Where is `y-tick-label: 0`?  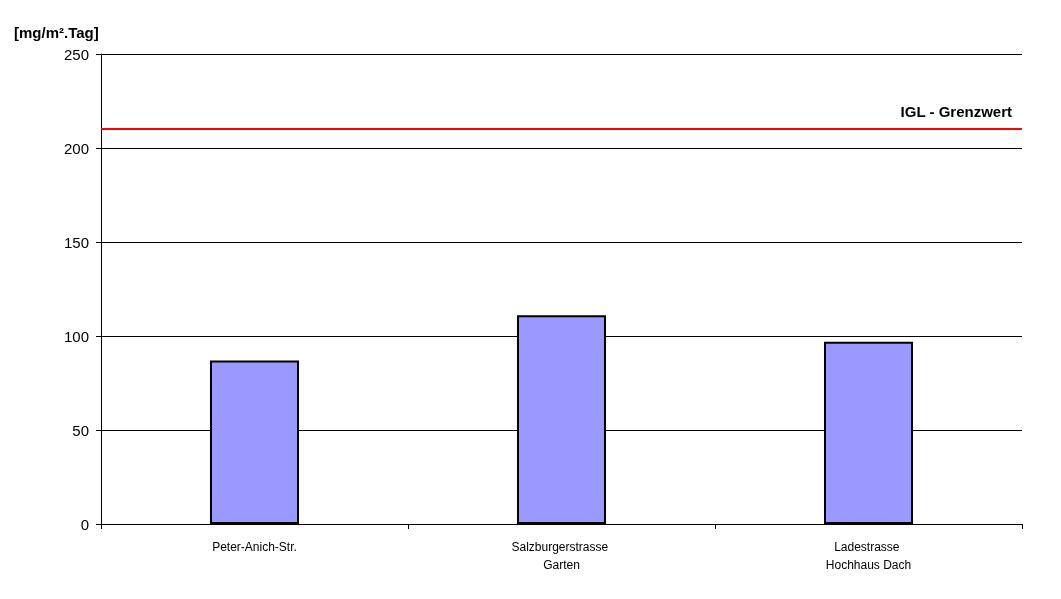 y-tick-label: 0 is located at coordinates (84, 524).